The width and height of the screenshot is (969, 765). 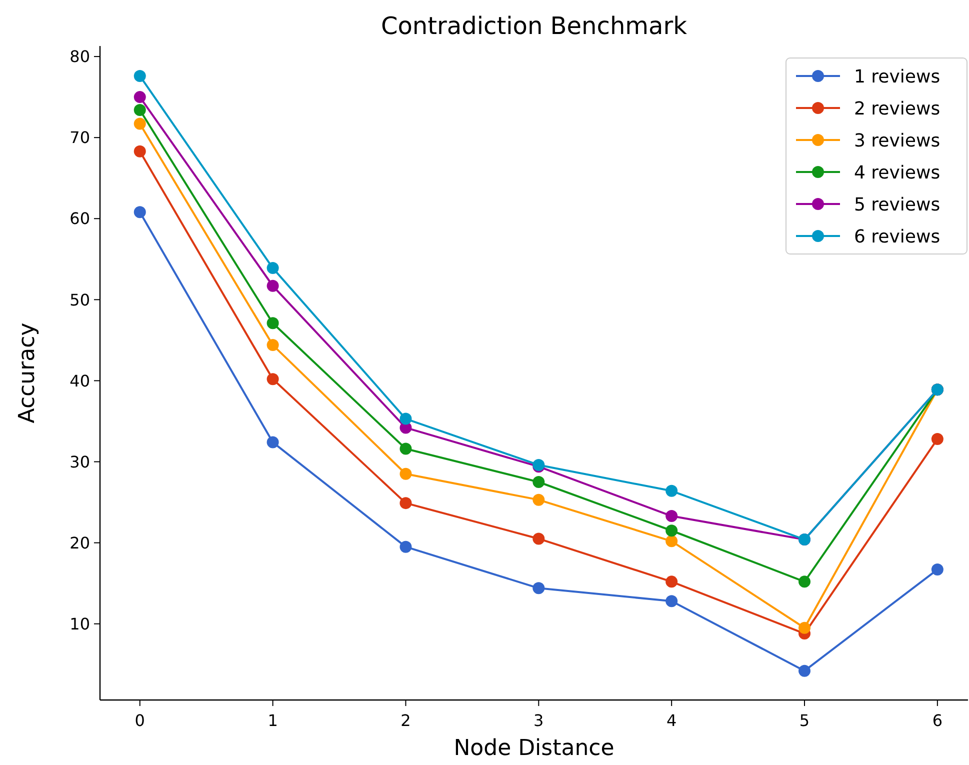 I want to click on y-tick-label: 40, so click(x=80, y=380).